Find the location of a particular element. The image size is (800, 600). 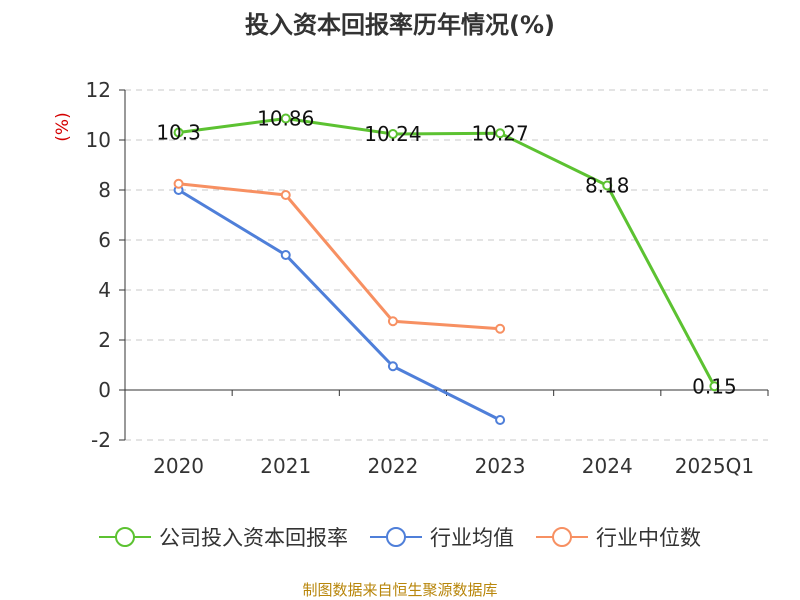

y-tick-label: 6 is located at coordinates (104, 240).